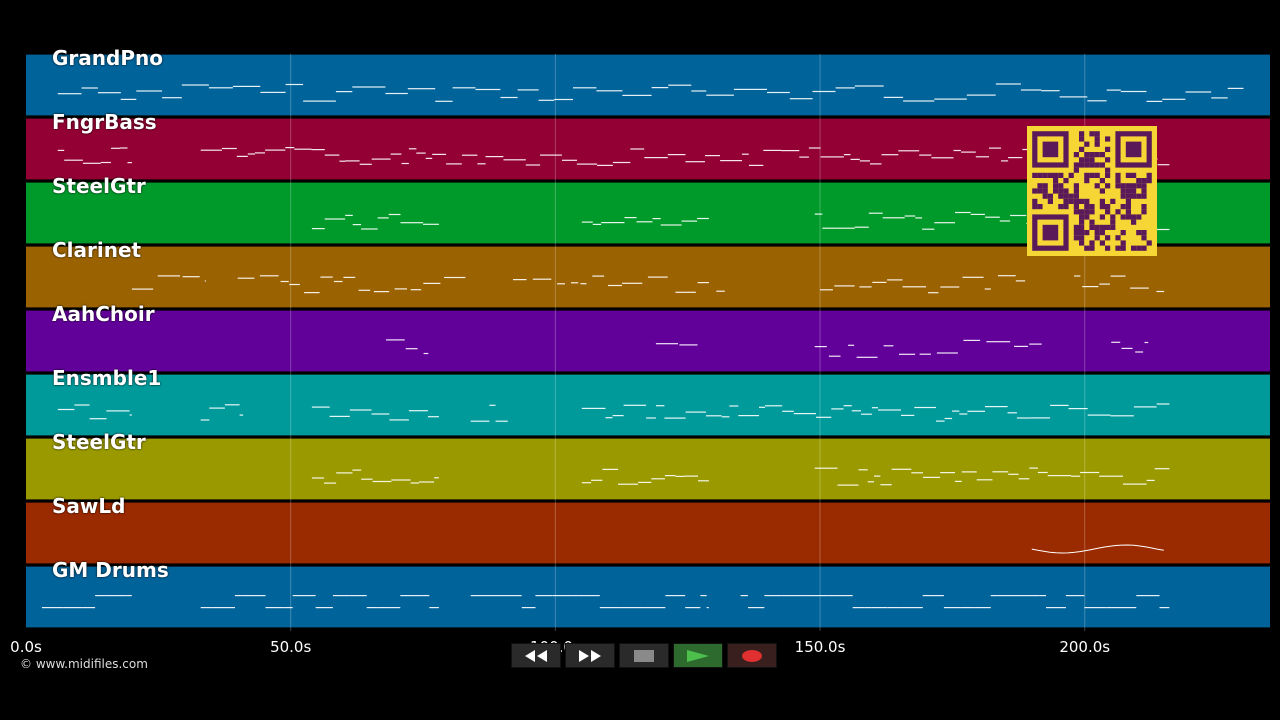 The image size is (1280, 720). I want to click on time-tick-label: 50.0s, so click(291, 647).